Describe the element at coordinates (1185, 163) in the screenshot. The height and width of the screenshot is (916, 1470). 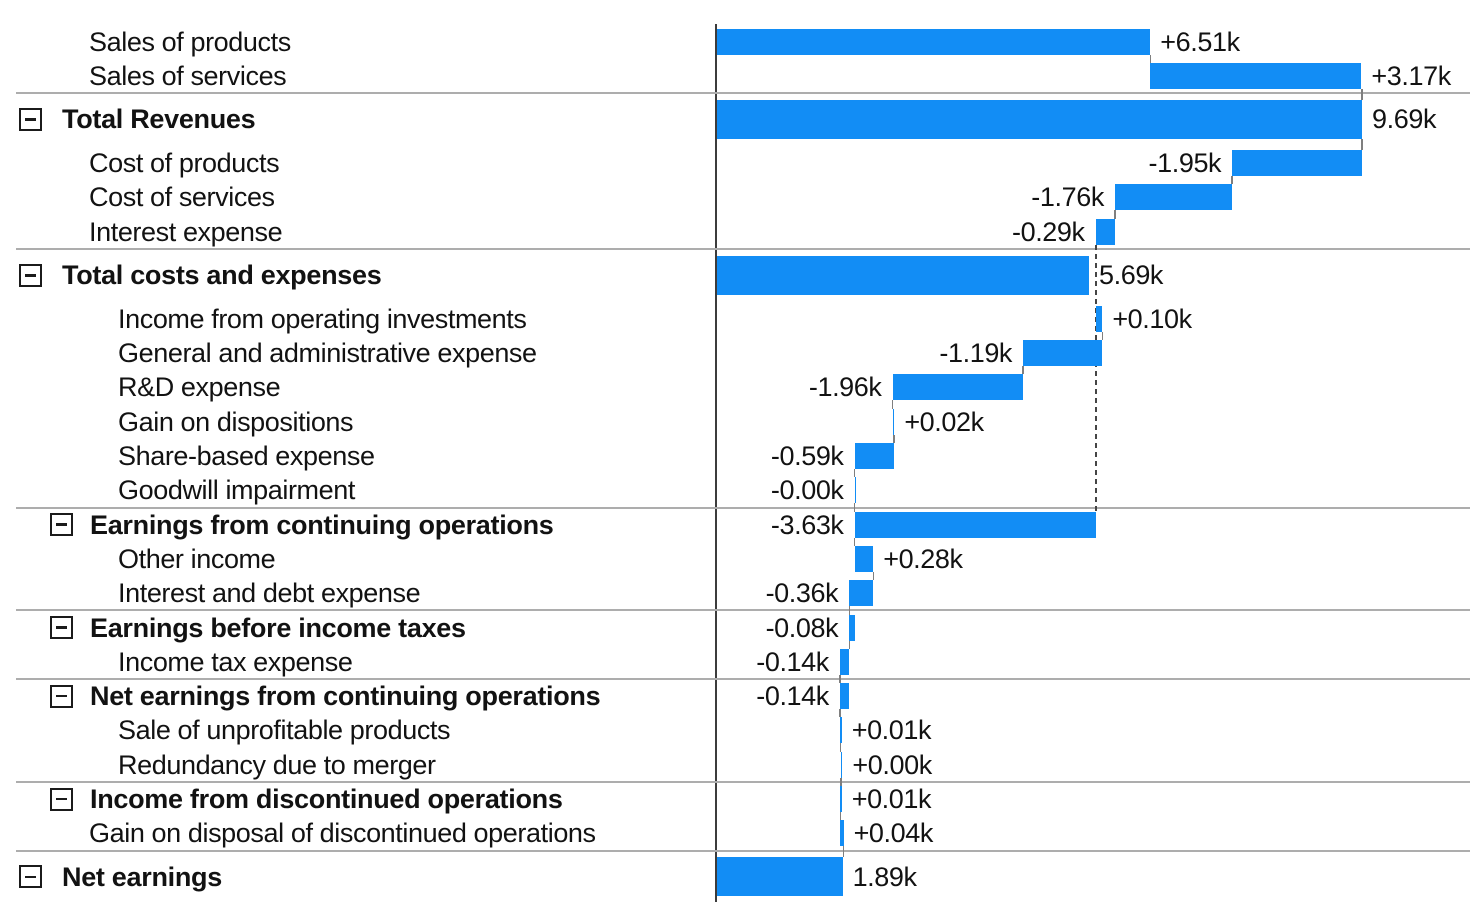
I see `value-label: -1.95k` at that location.